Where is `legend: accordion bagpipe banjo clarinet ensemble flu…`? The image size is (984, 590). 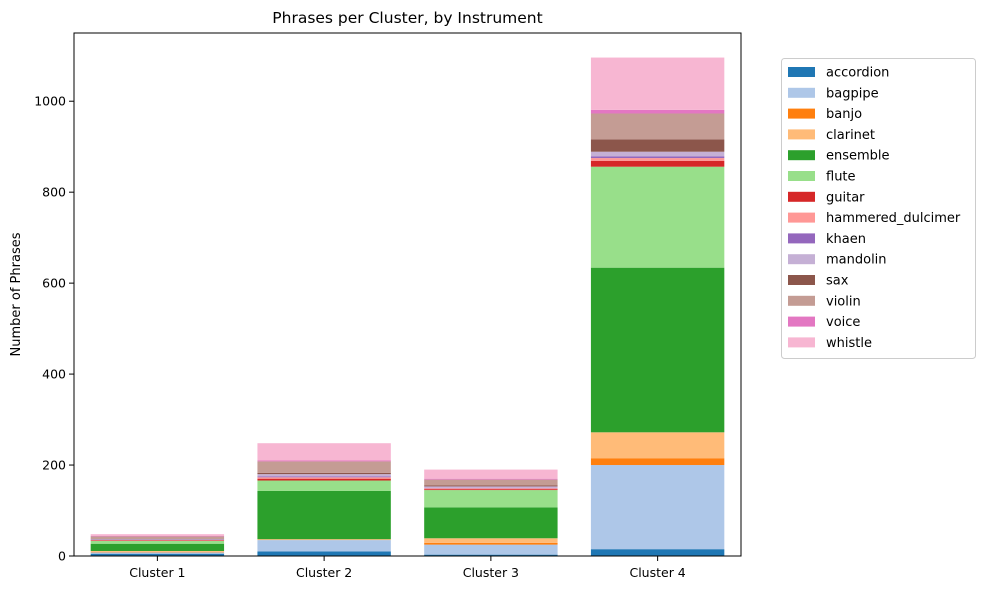
legend: accordion bagpipe banjo clarinet ensemble flu… is located at coordinates (878, 208).